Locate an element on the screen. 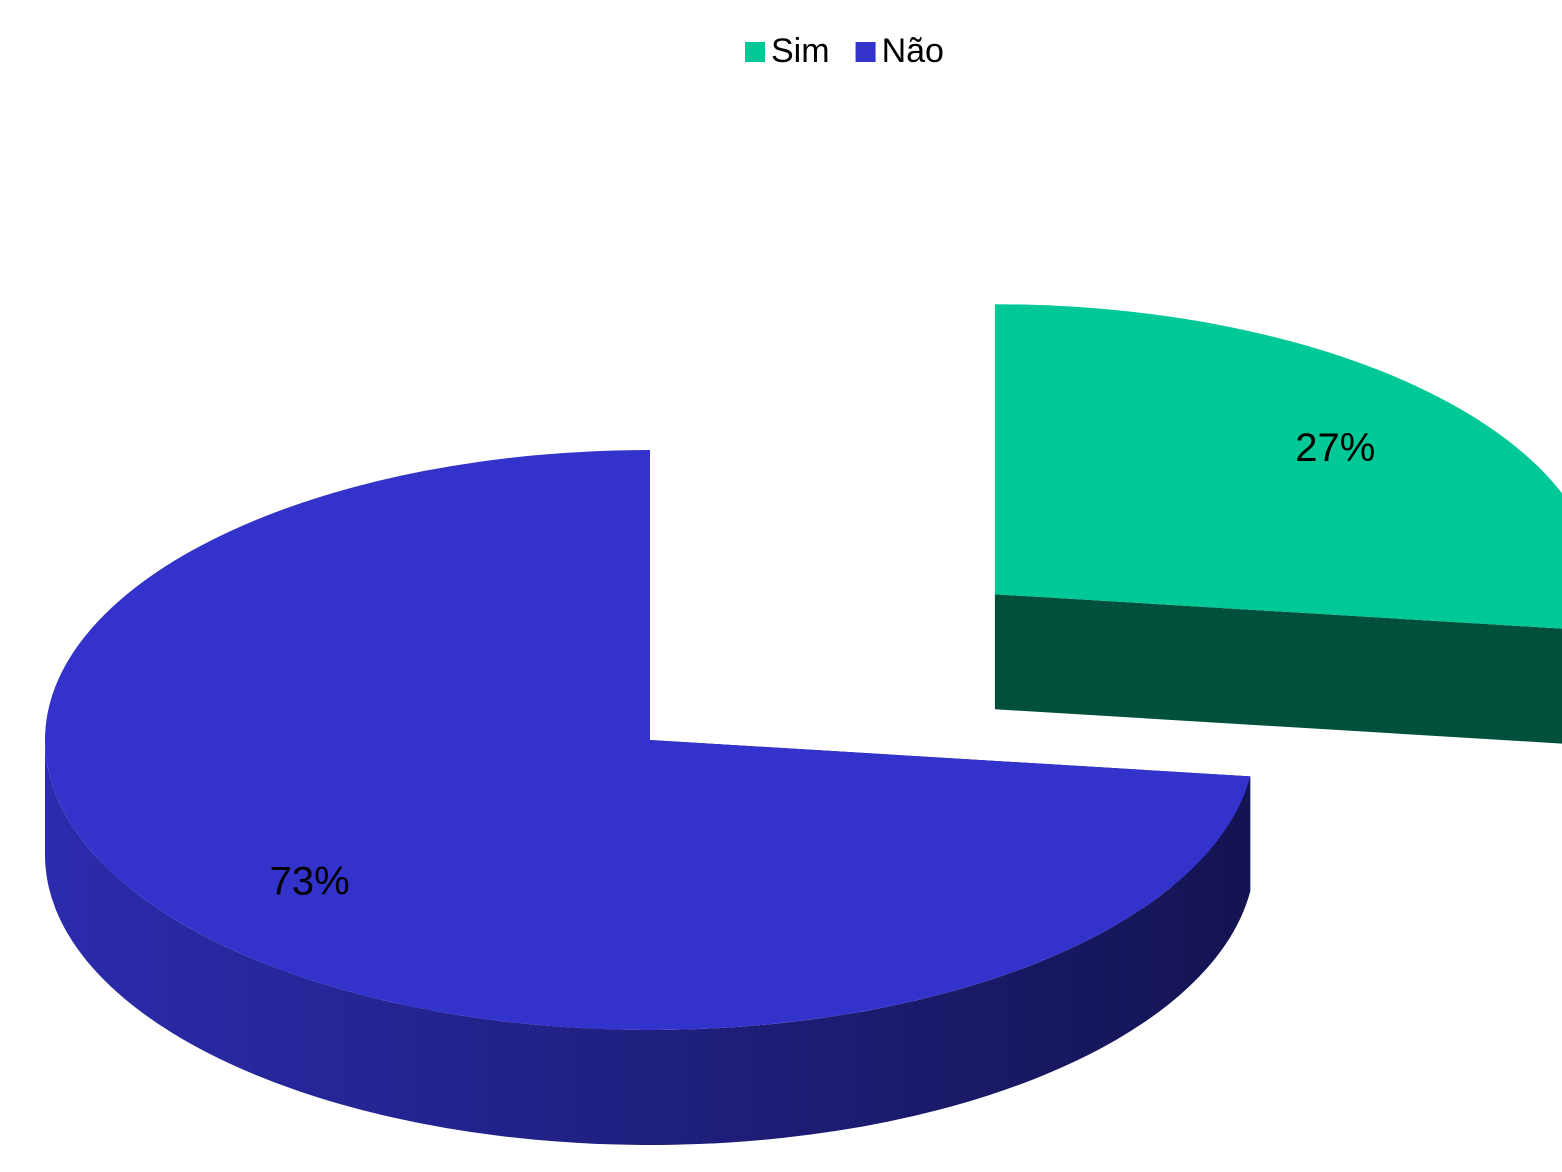 The image size is (1562, 1172). legend-label: Não is located at coordinates (913, 51).